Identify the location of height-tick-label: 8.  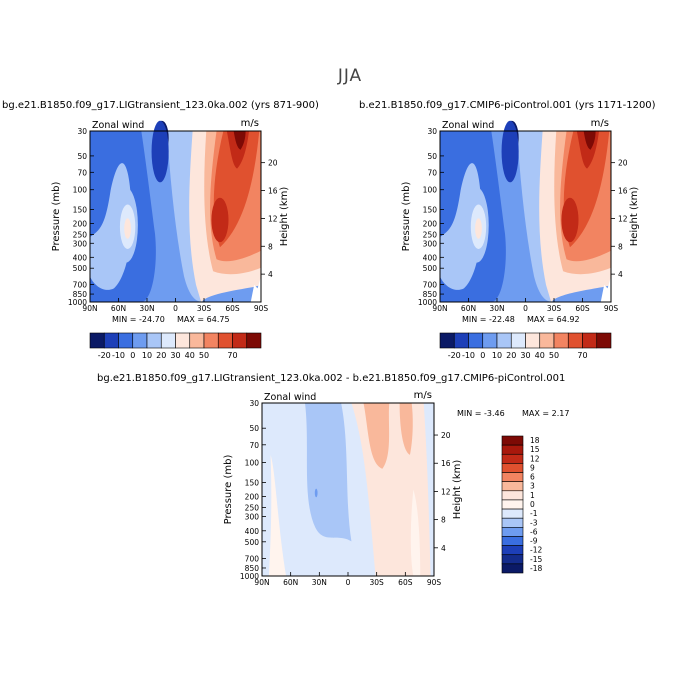
(620, 246).